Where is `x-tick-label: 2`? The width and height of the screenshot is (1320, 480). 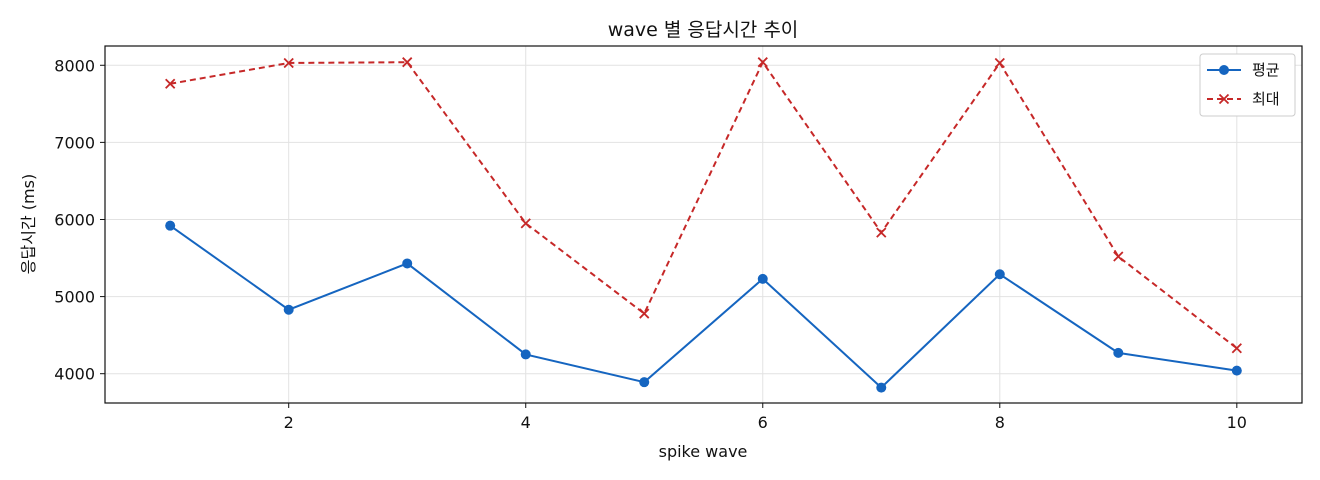
x-tick-label: 2 is located at coordinates (289, 422).